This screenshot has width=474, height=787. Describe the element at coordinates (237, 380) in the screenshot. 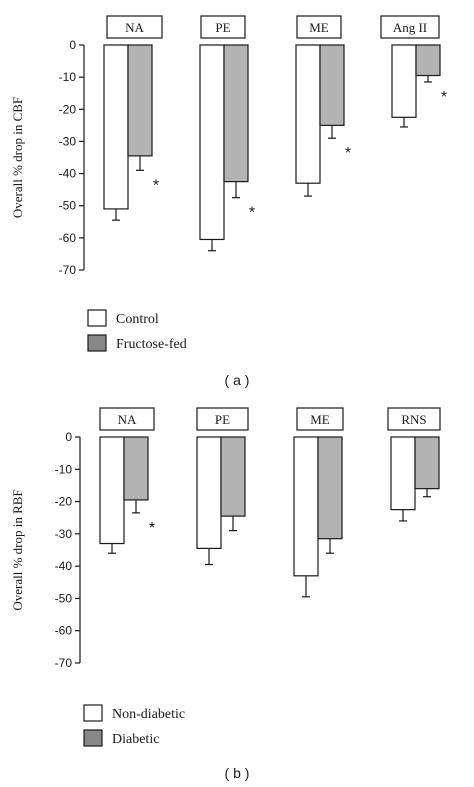

I see `panel-label: ( a )` at that location.